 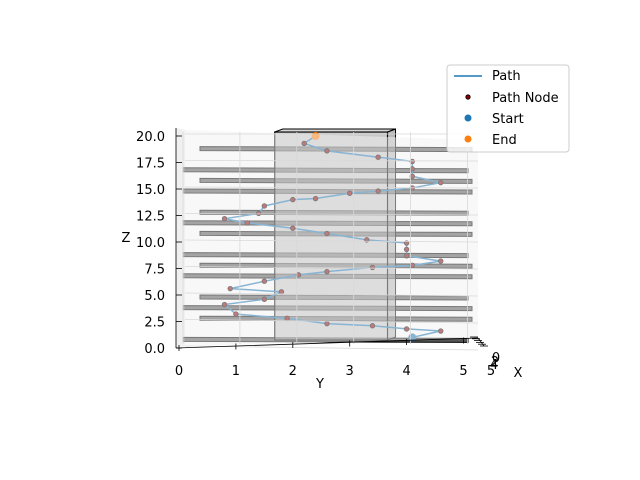 I want to click on legend-swatch-end, so click(x=468, y=139).